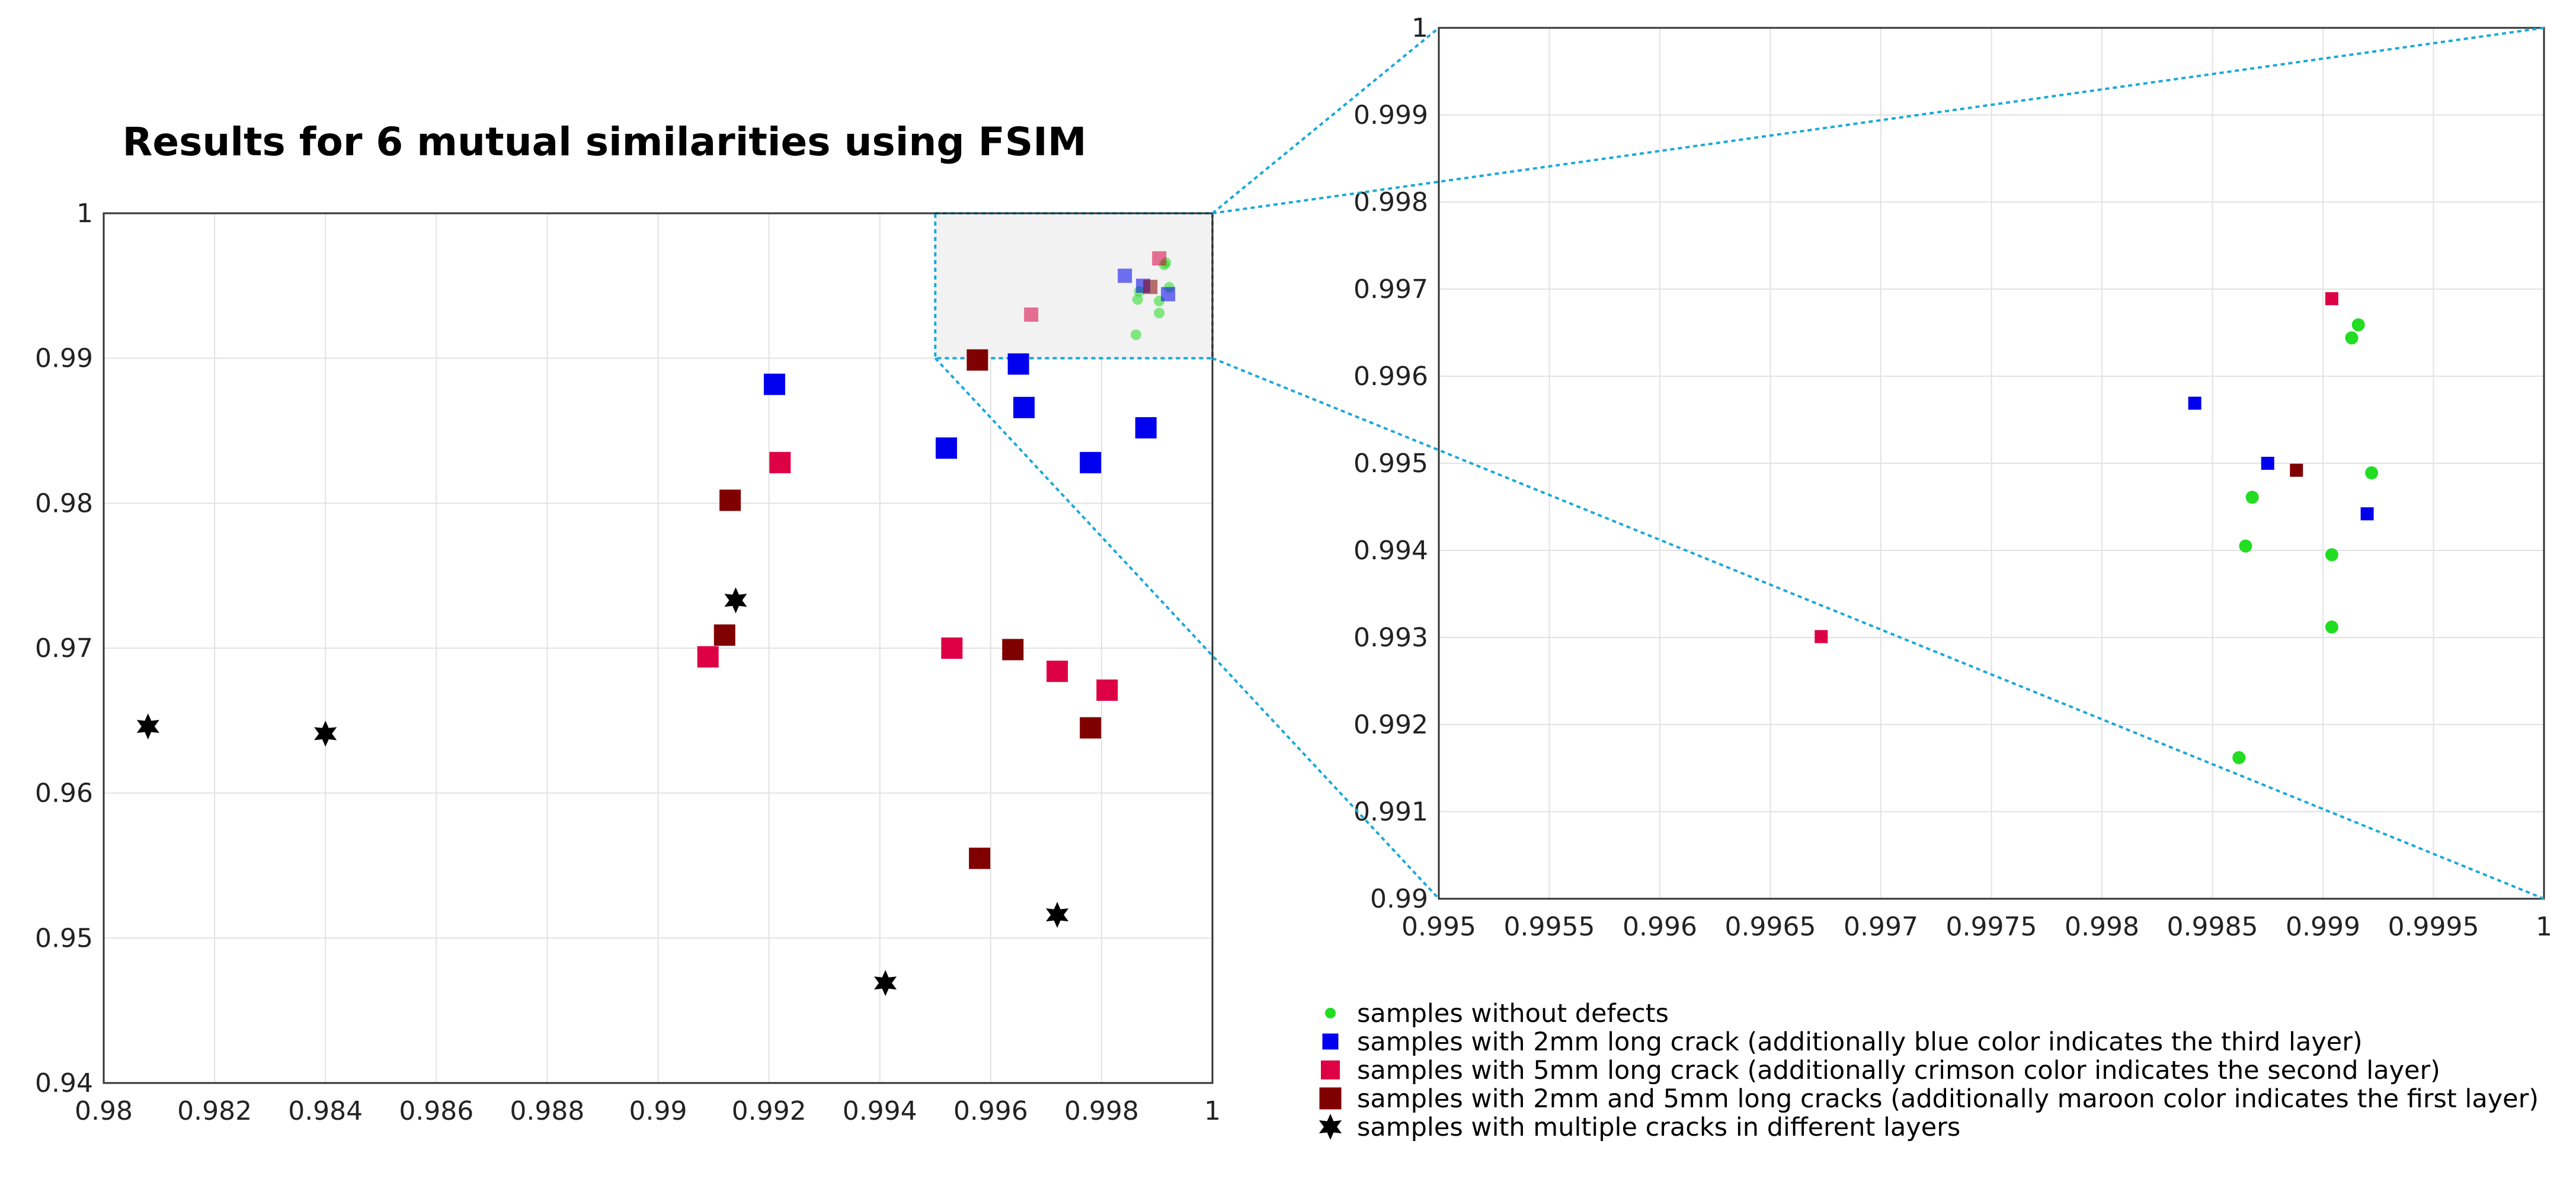 This screenshot has width=2576, height=1192. What do you see at coordinates (1390, 551) in the screenshot?
I see `right-y-tick-label: 0.994` at bounding box center [1390, 551].